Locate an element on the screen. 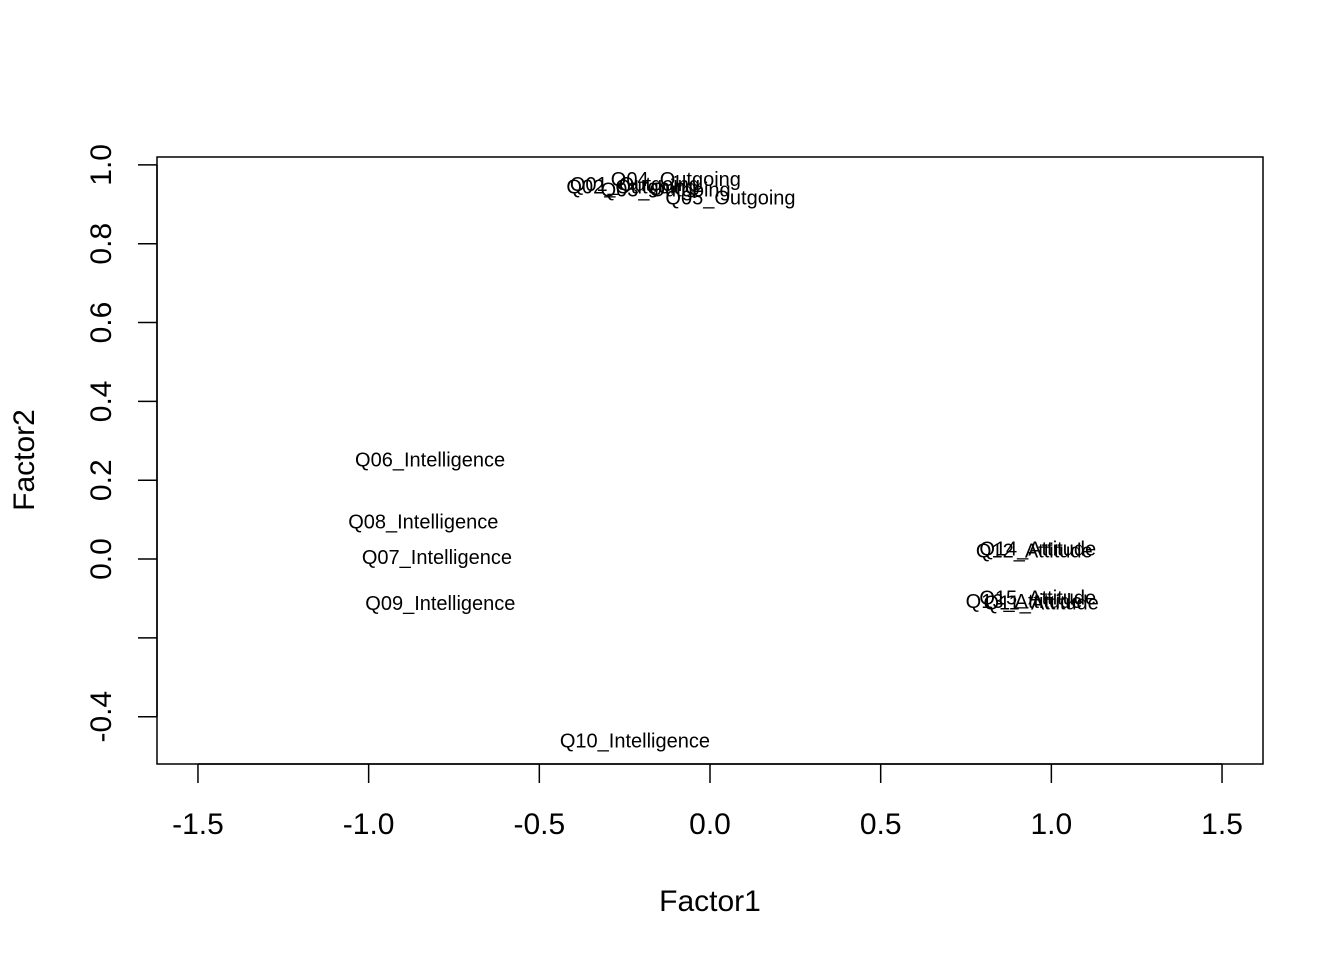 Image resolution: width=1344 pixels, height=960 pixels. point-label: Q06_Intelligence is located at coordinates (430, 460).